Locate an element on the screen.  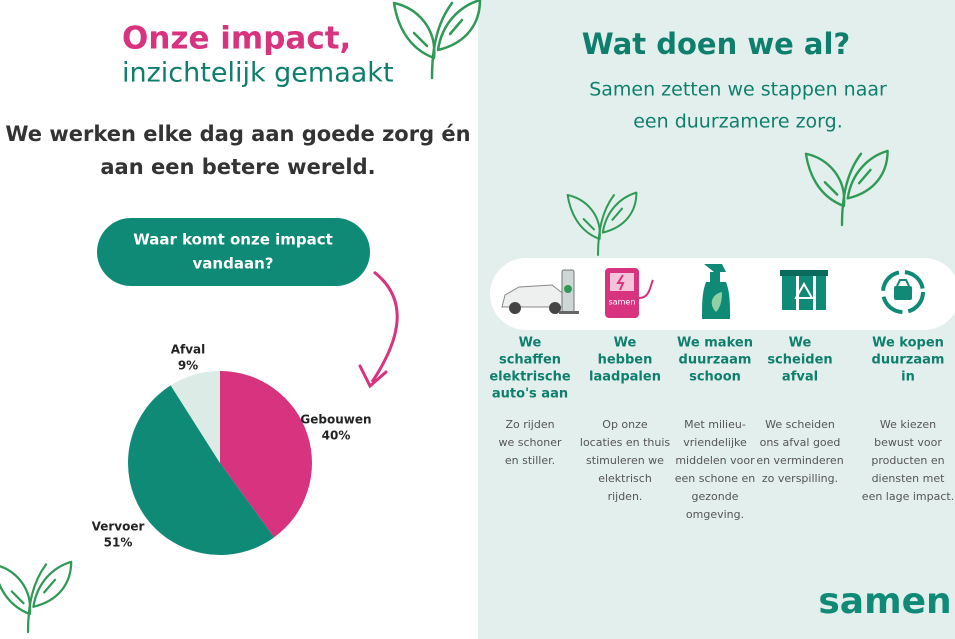
car-icon is located at coordinates (540, 291).